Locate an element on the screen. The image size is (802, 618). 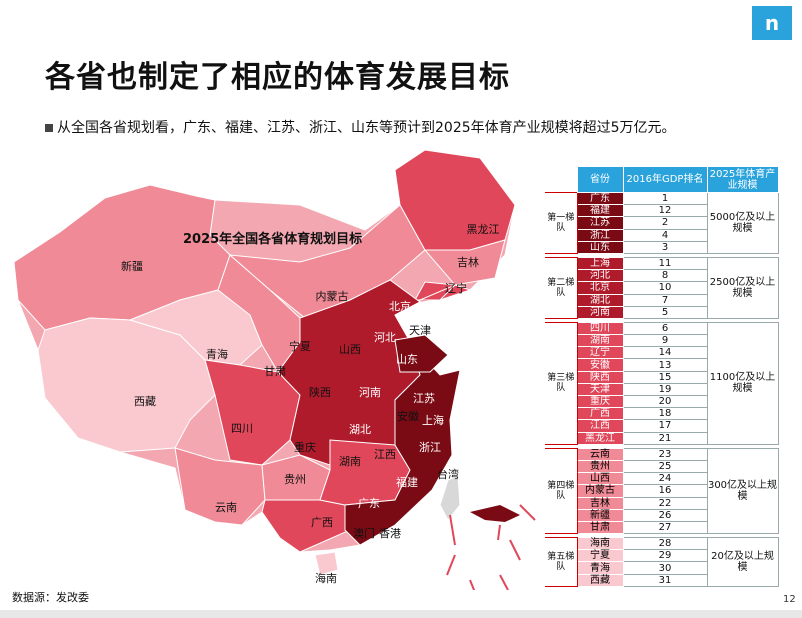
gdp-rank-cell: 18 is located at coordinates (665, 414).